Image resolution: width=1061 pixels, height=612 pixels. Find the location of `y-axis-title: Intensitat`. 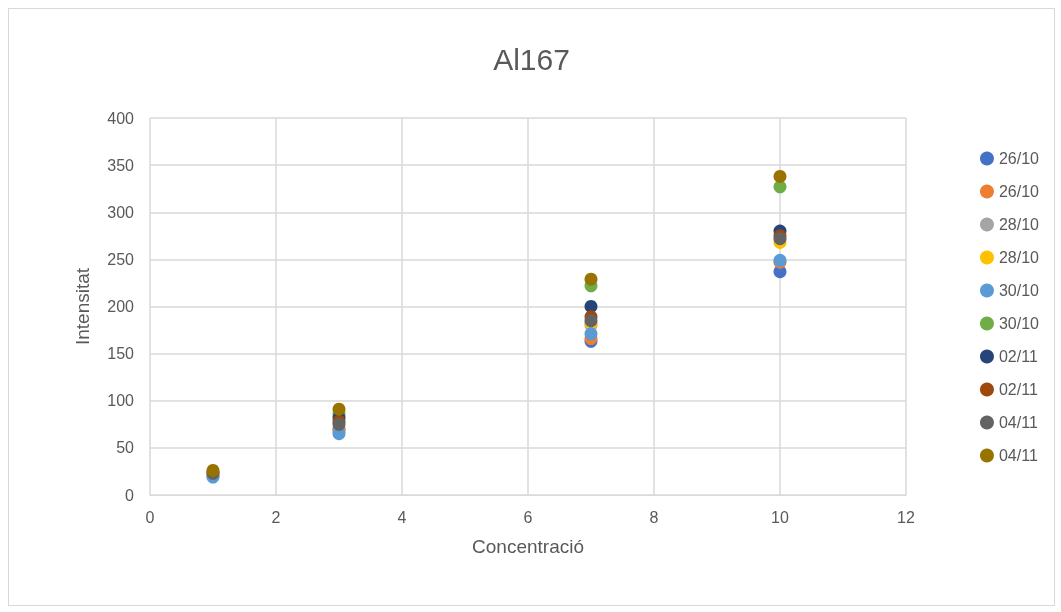

y-axis-title: Intensitat is located at coordinates (82, 306).